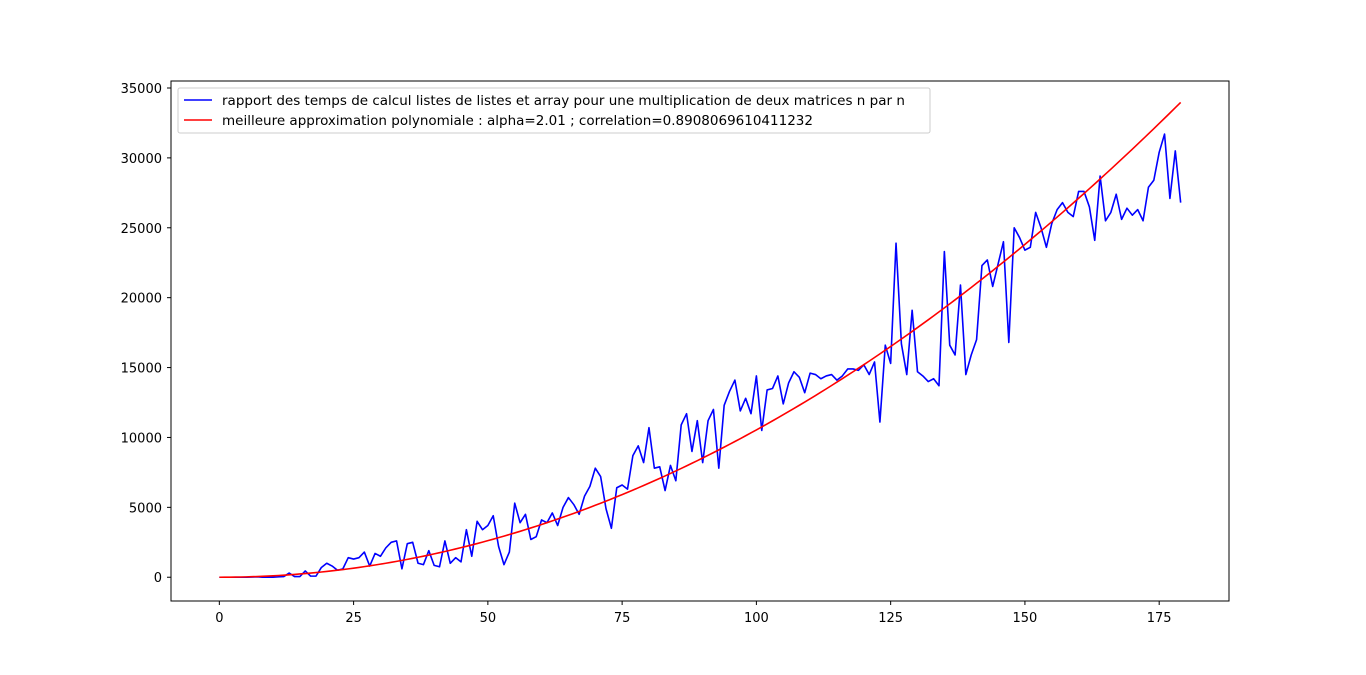  Describe the element at coordinates (145, 508) in the screenshot. I see `y-tick-label: 5000` at that location.